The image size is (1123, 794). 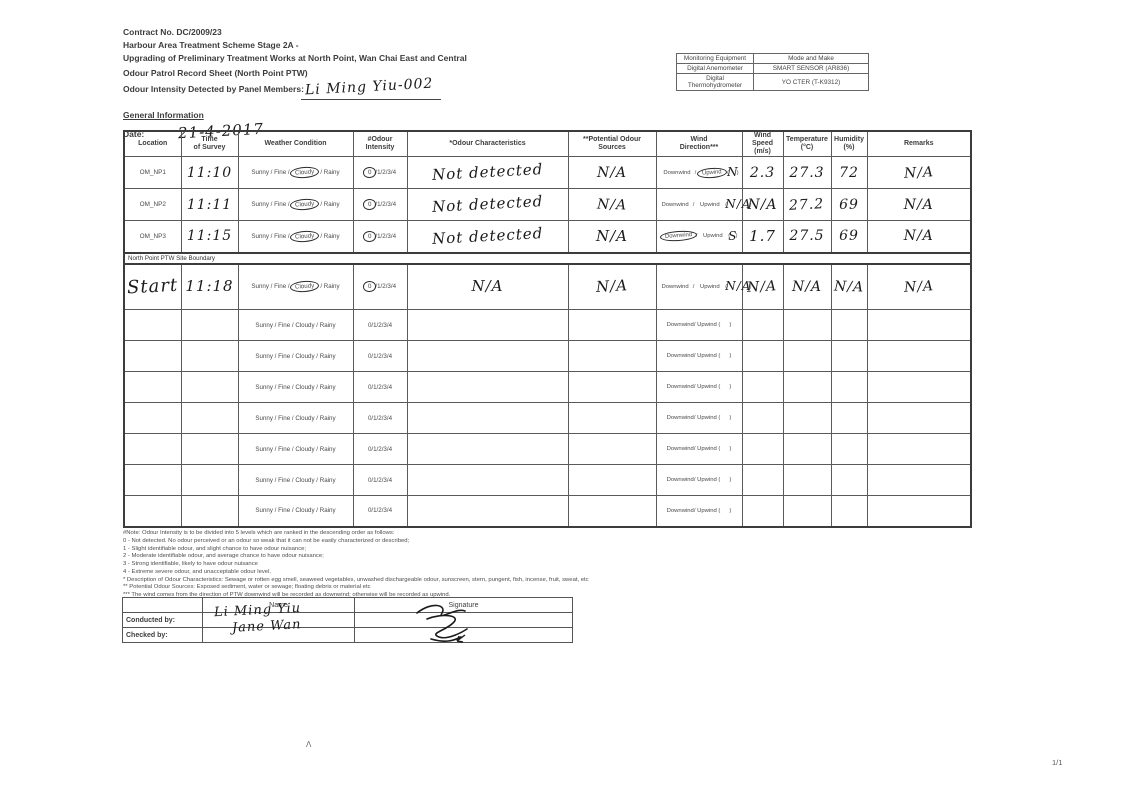 I want to click on col-header-humidity: Humidity (%), so click(x=849, y=144).